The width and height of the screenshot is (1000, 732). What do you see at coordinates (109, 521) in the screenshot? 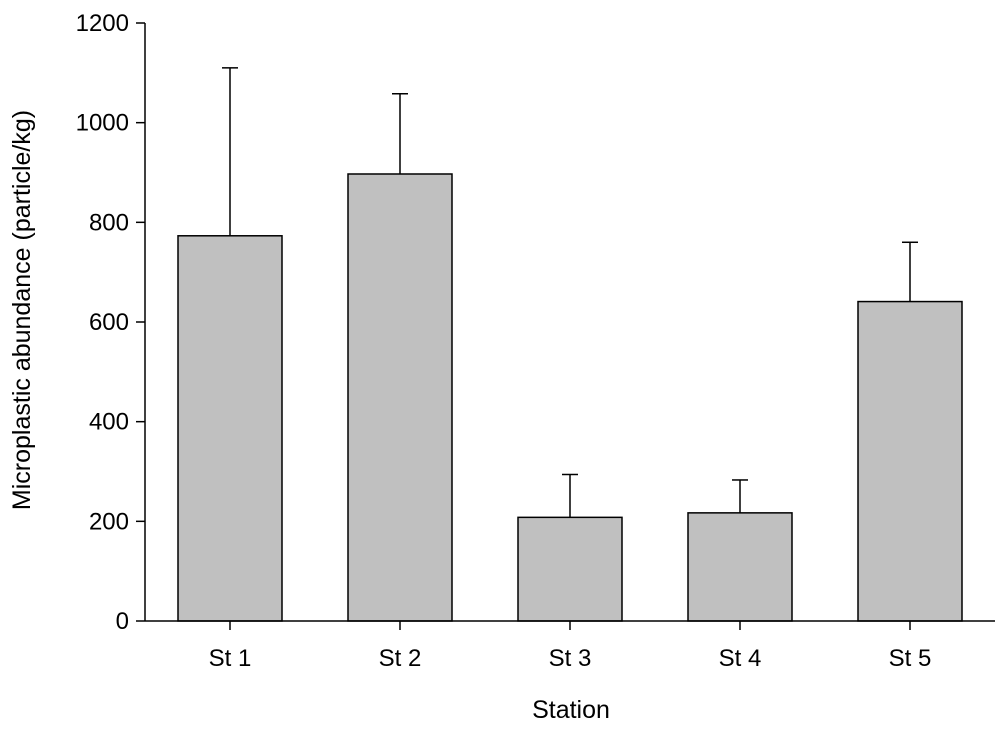
I see `y-tick-label: 200` at bounding box center [109, 521].